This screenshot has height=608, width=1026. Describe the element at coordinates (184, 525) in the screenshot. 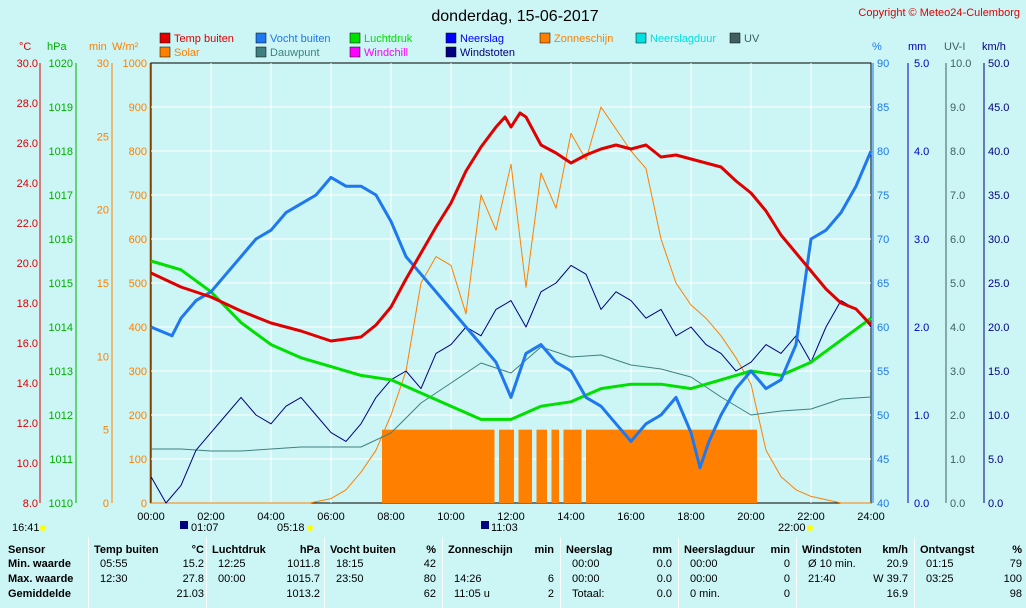

I see `moon-icon` at that location.